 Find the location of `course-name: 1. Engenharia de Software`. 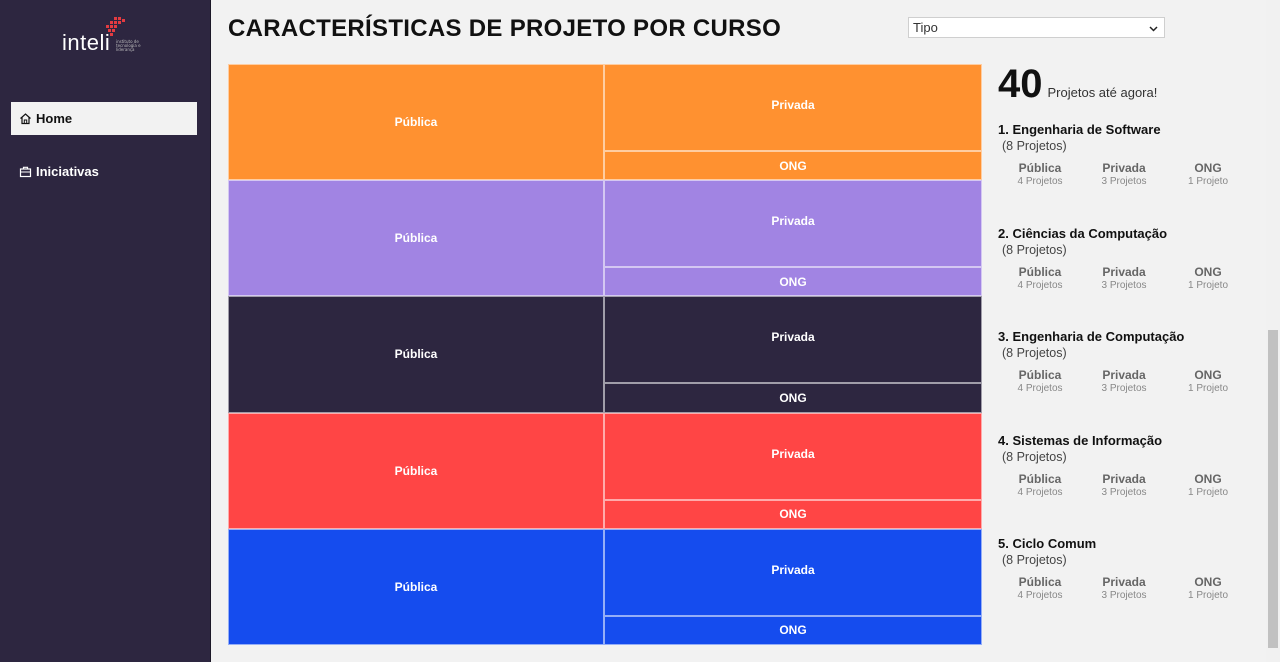

course-name: 1. Engenharia de Software is located at coordinates (1079, 129).